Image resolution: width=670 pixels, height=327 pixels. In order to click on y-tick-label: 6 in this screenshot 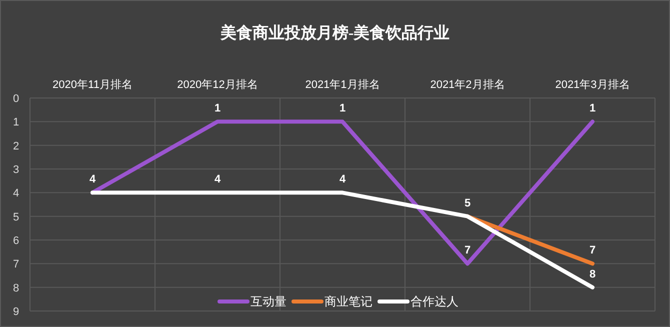, I will do `click(16, 241)`.